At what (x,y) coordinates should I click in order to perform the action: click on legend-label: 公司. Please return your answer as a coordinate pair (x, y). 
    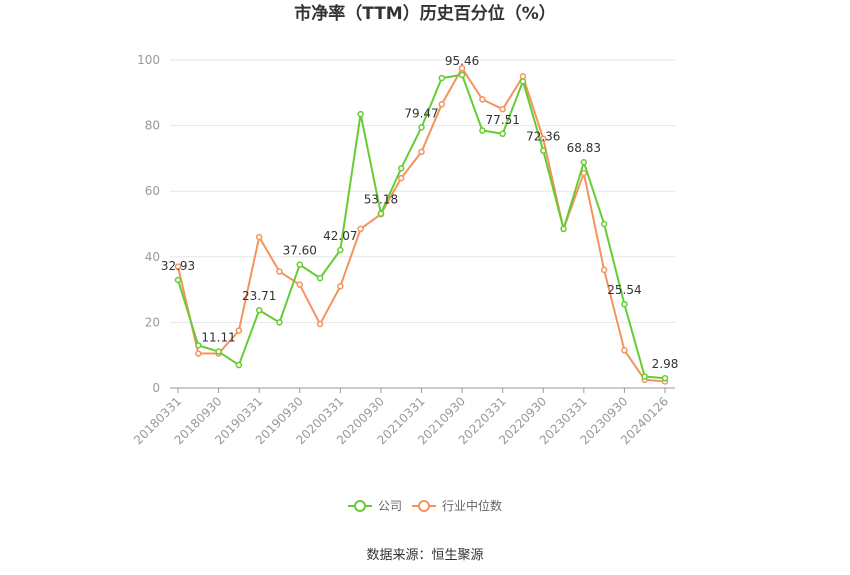
    Looking at the image, I should click on (390, 506).